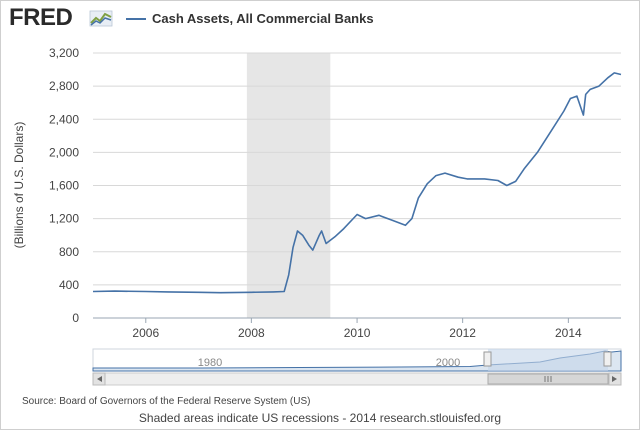 The width and height of the screenshot is (640, 430). What do you see at coordinates (64, 219) in the screenshot?
I see `y-tick-label: 1,200` at bounding box center [64, 219].